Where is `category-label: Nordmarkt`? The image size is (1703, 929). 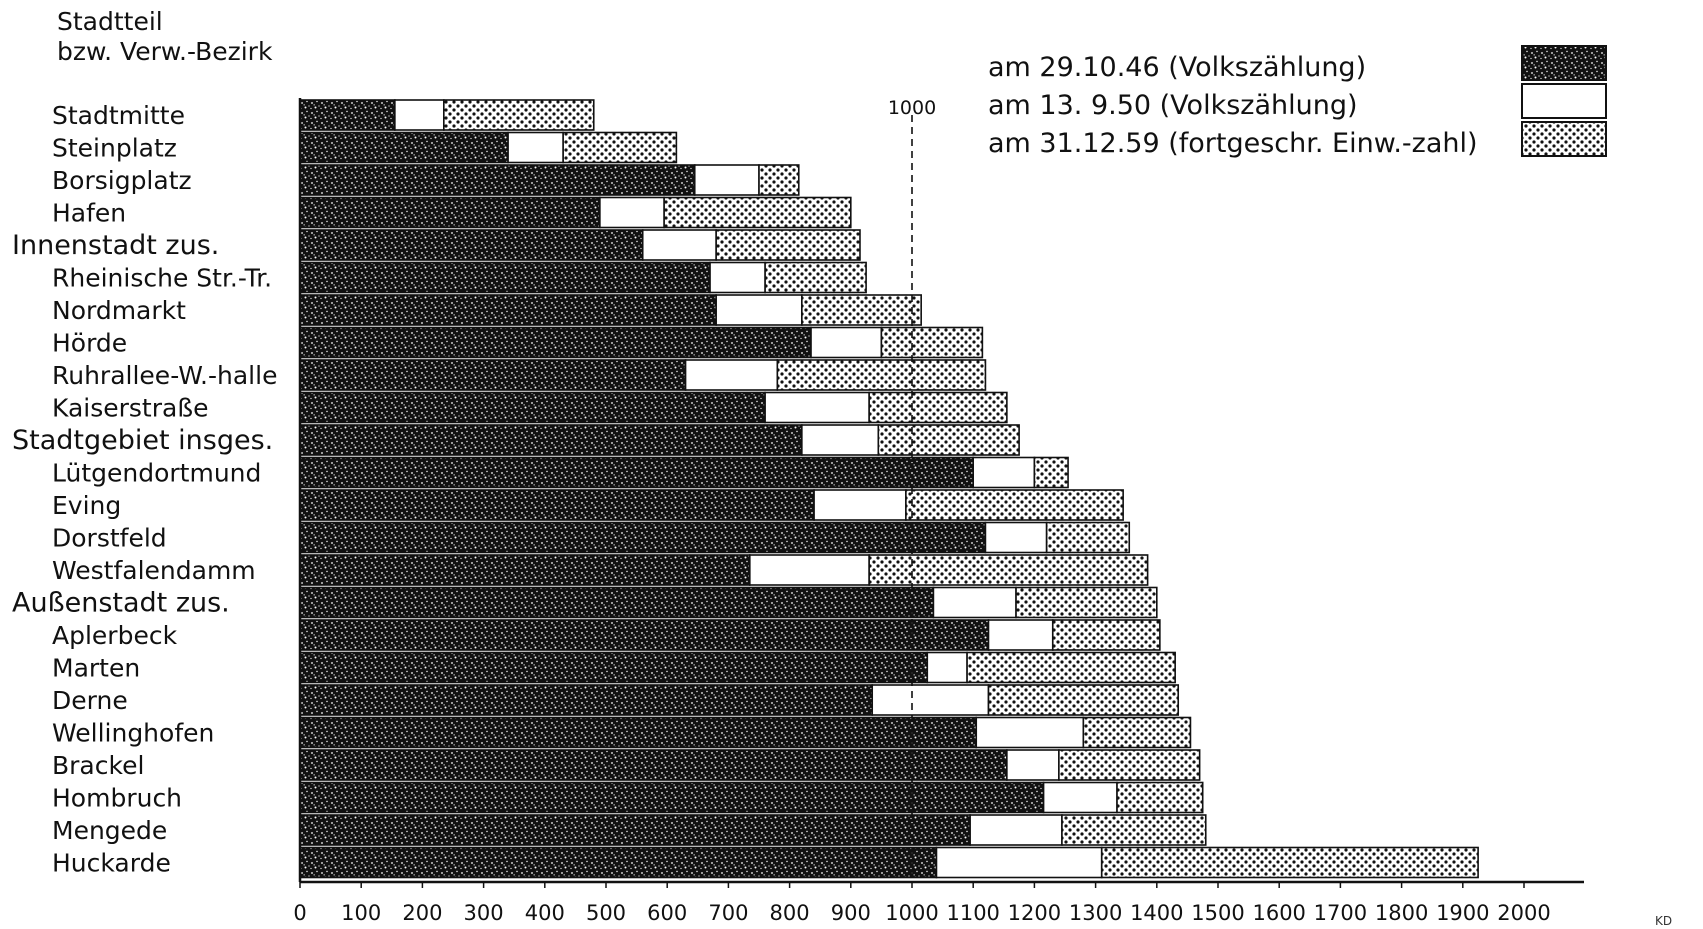 category-label: Nordmarkt is located at coordinates (119, 310).